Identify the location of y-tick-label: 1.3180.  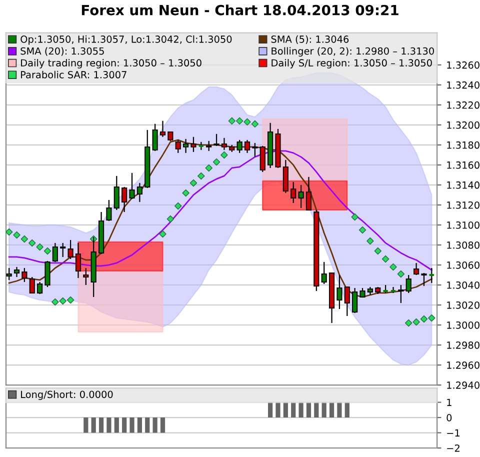
(463, 145).